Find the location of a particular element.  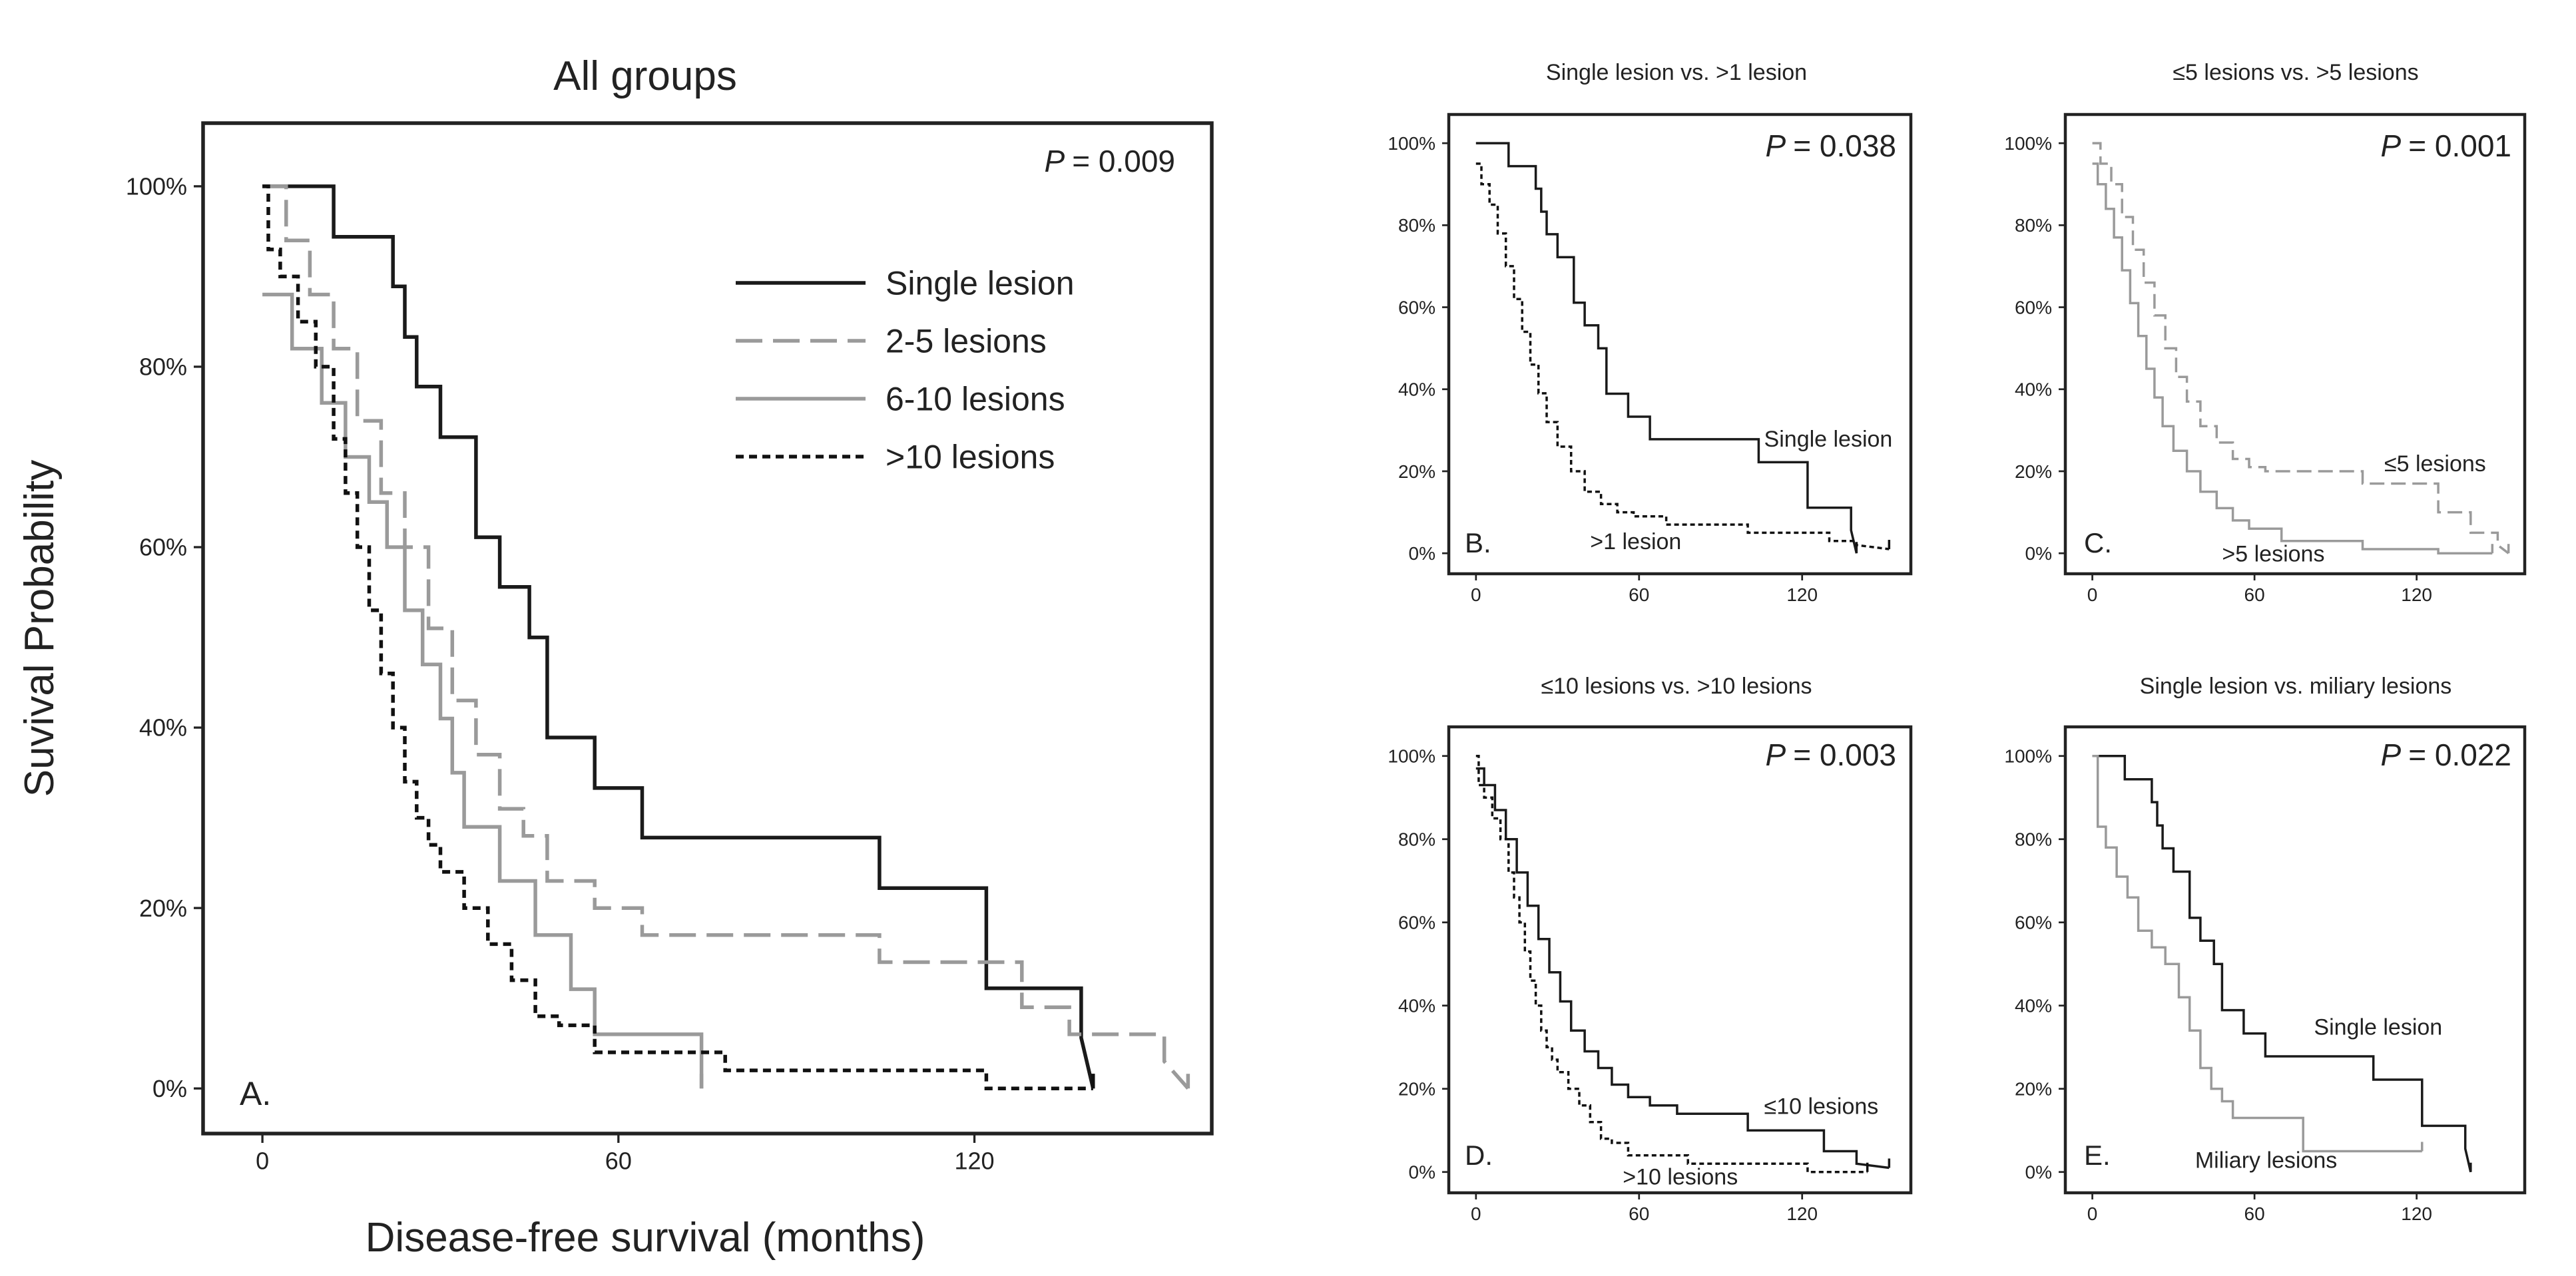

p-value-text: P = 0.003 is located at coordinates (1831, 755).